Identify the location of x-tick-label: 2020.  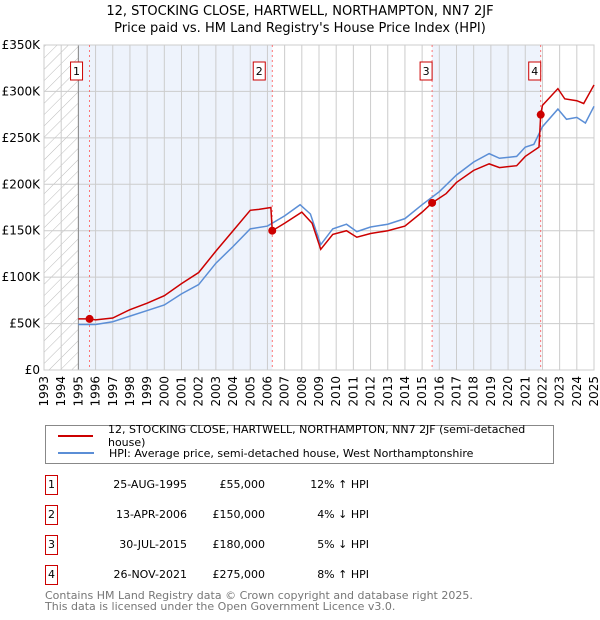
(508, 391).